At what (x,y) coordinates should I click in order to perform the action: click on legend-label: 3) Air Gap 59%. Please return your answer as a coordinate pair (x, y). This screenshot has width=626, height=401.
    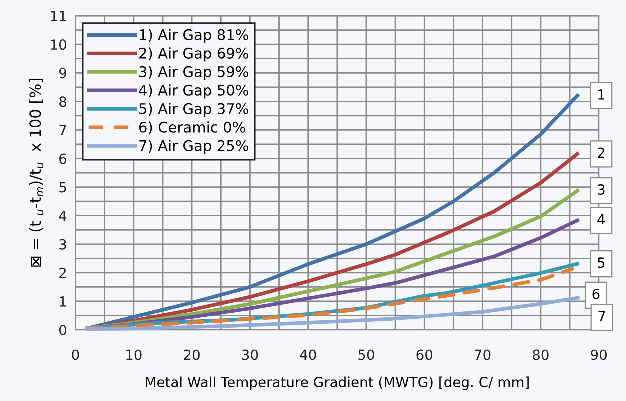
    Looking at the image, I should click on (194, 73).